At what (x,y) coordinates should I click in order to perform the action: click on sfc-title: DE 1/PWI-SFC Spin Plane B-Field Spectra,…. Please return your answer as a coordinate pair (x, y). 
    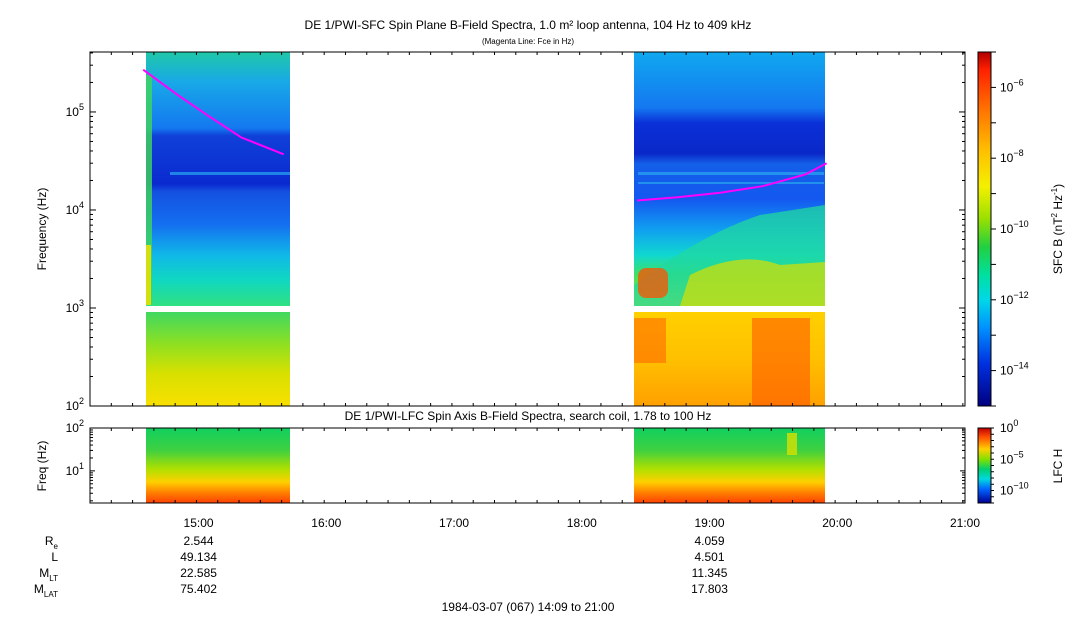
    Looking at the image, I should click on (528, 25).